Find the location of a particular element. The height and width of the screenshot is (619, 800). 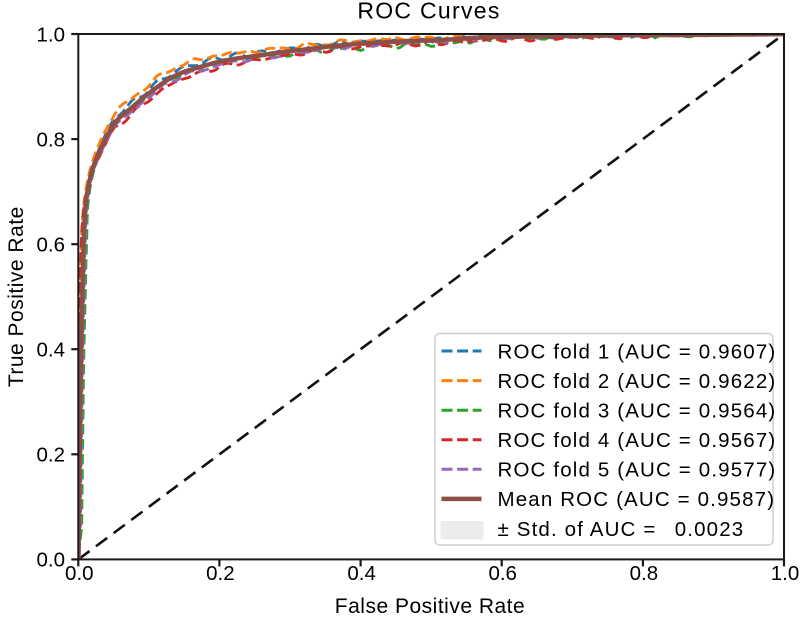

svg-text: True Positive Rate is located at coordinates (16, 296).